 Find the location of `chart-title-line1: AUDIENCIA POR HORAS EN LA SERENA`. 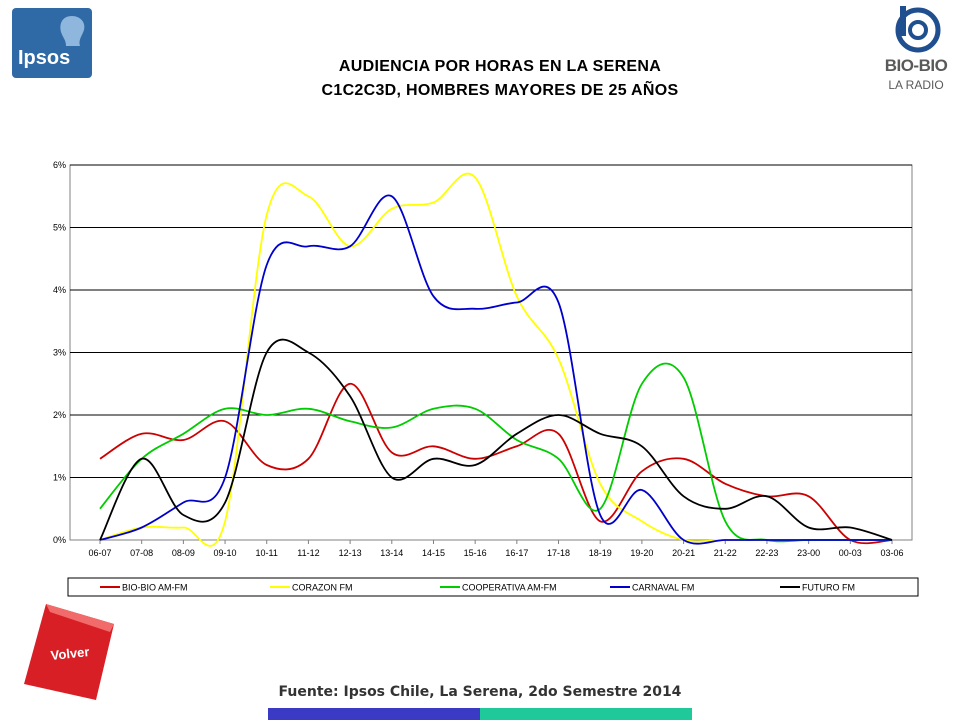

chart-title-line1: AUDIENCIA POR HORAS EN LA SERENA is located at coordinates (500, 66).